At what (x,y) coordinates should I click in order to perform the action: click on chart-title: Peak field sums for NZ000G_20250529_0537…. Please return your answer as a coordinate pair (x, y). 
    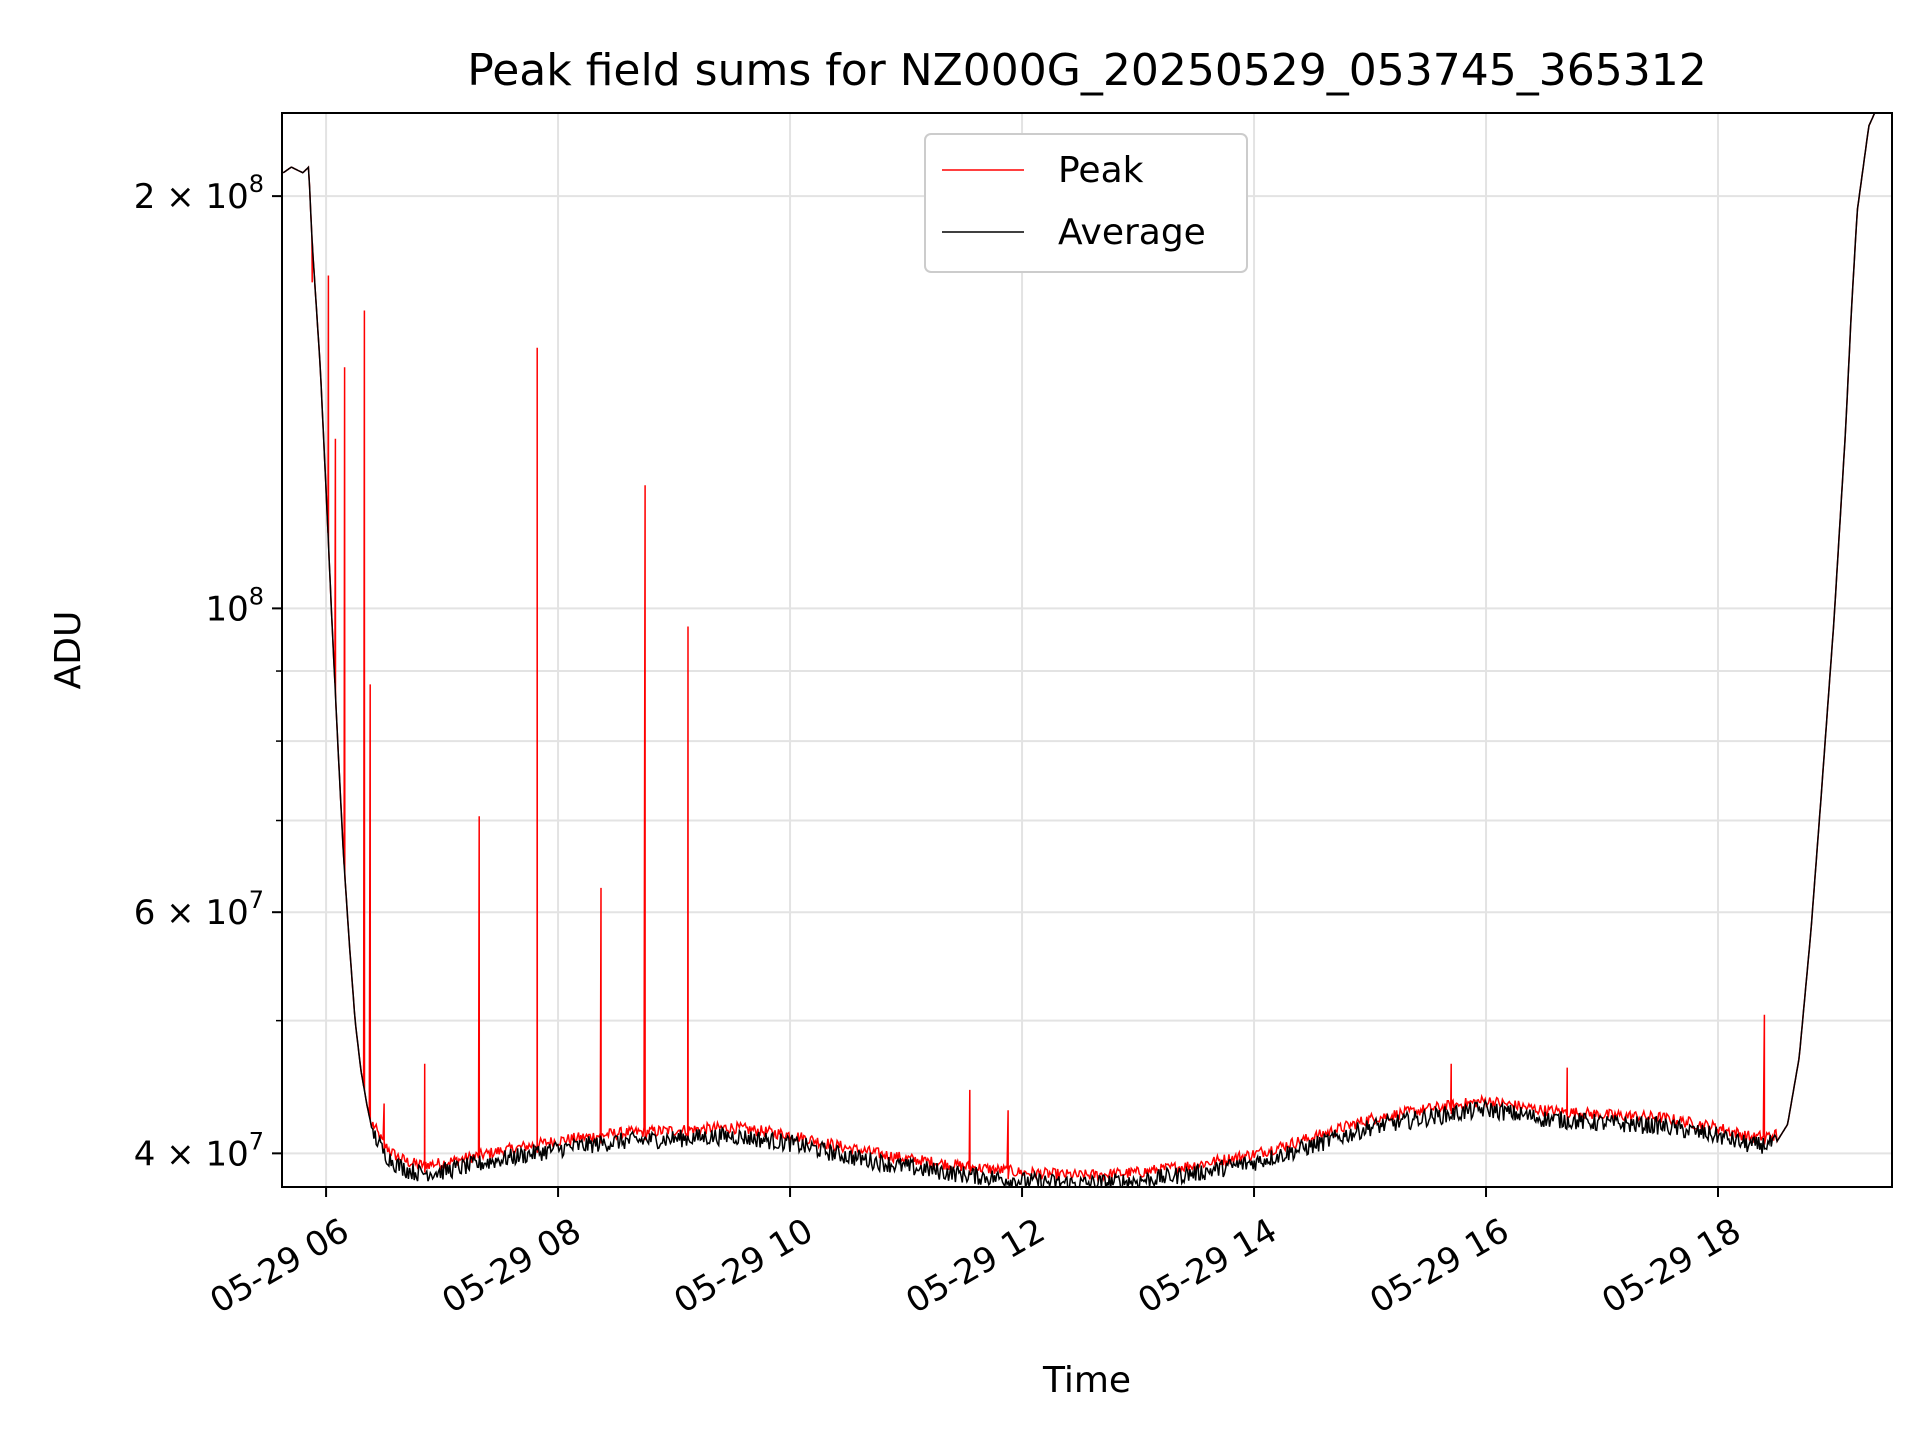
    Looking at the image, I should click on (1086, 70).